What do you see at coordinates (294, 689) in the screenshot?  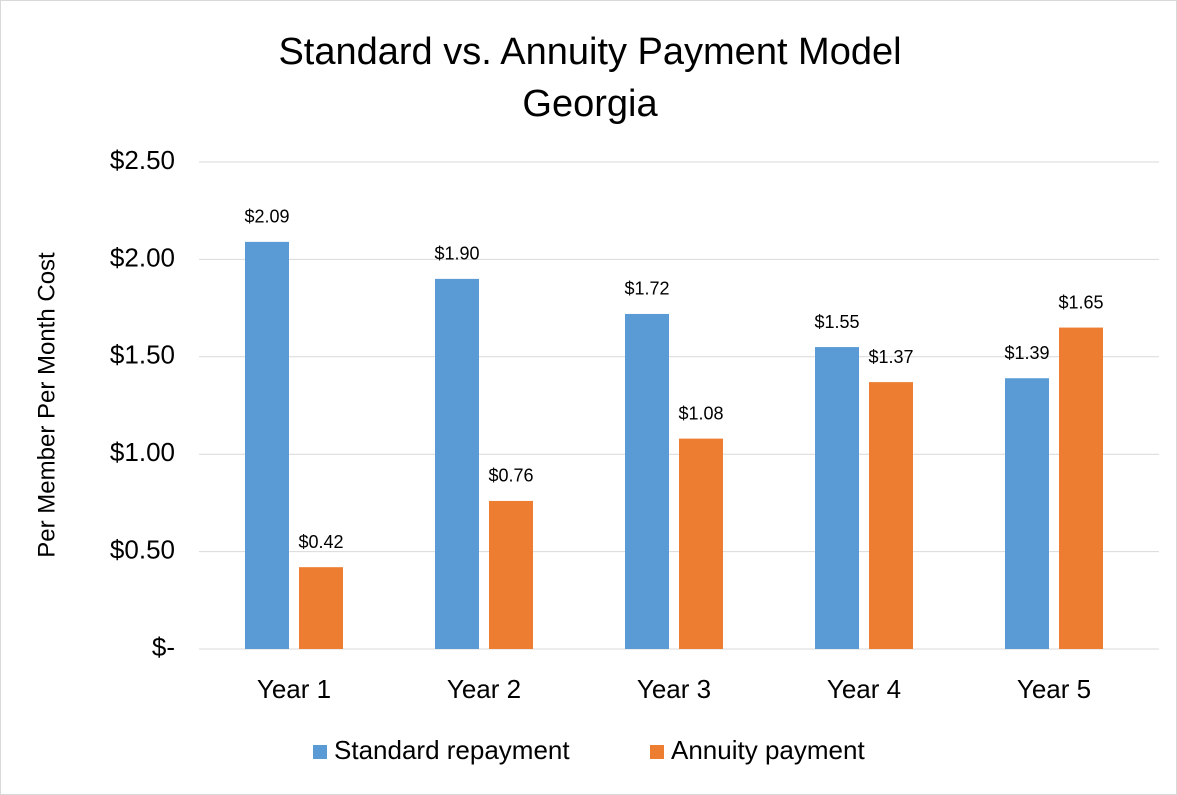 I see `x-tick-label: Year 1` at bounding box center [294, 689].